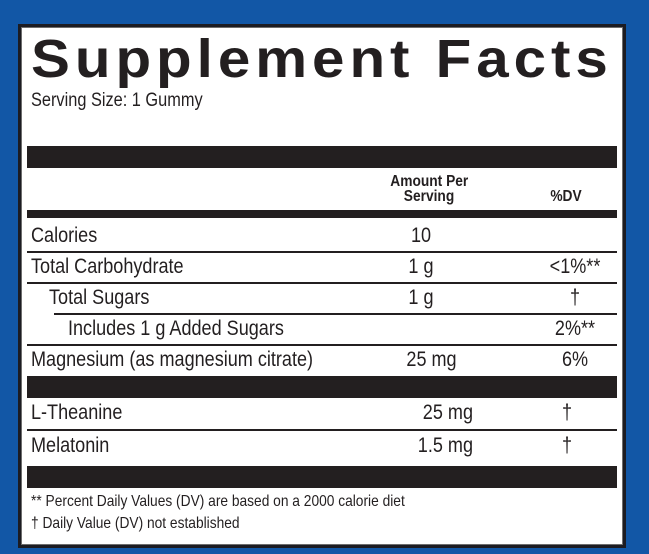 This screenshot has width=649, height=554. Describe the element at coordinates (324, 267) in the screenshot. I see `nutrient-row-total-carbohydrate: Total Carbohydrate 1 g <1%**` at that location.